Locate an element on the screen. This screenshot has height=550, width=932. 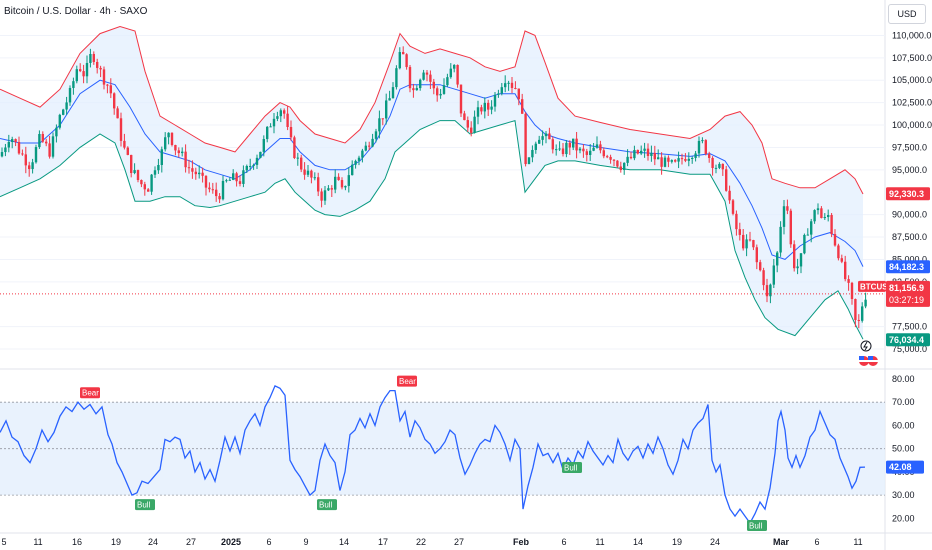
currency-button: USD is located at coordinates (907, 14).